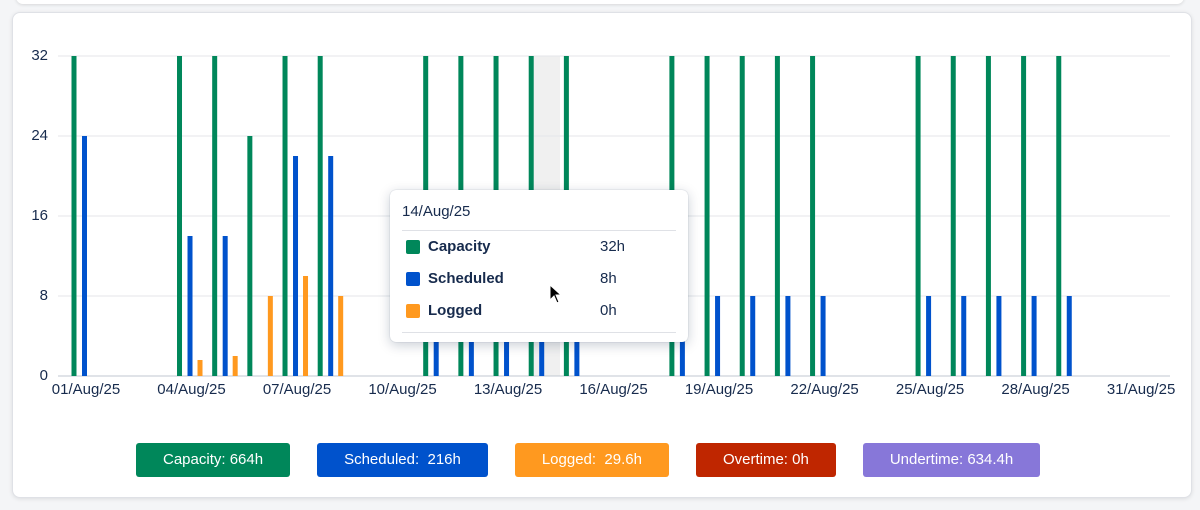  Describe the element at coordinates (39, 215) in the screenshot. I see `y-tick-label: 16` at that location.